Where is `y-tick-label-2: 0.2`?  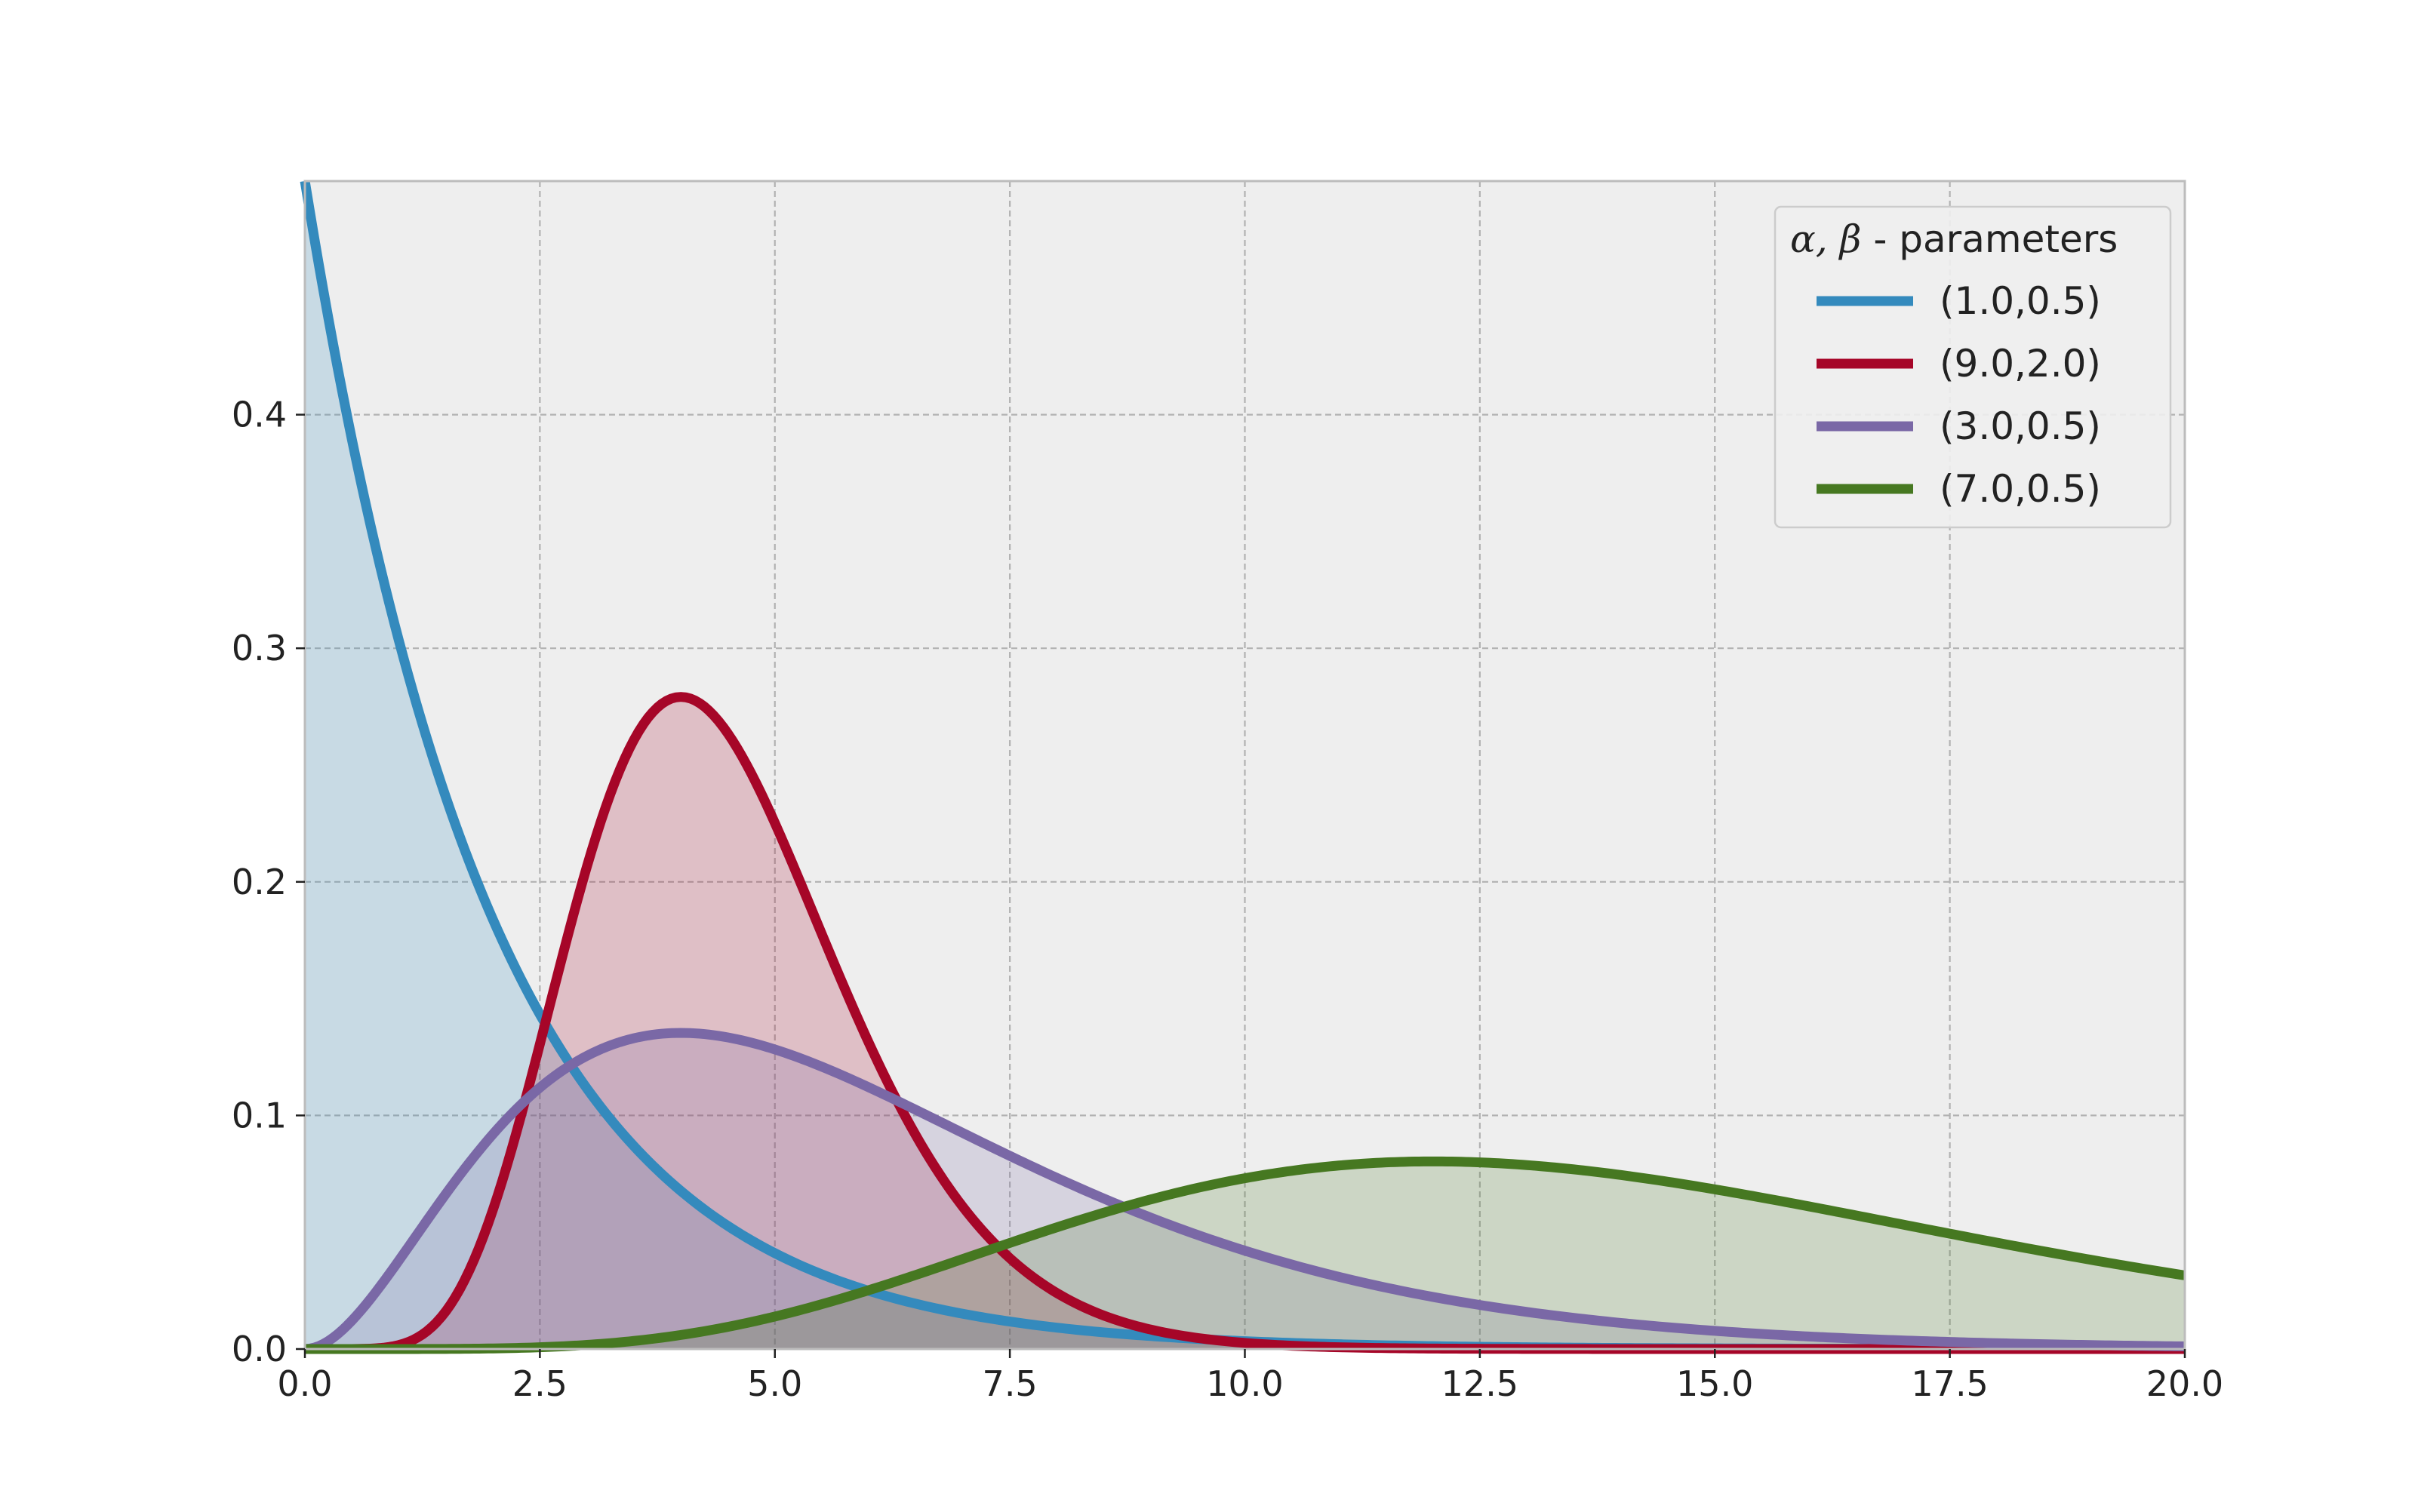 y-tick-label-2: 0.2 is located at coordinates (259, 882).